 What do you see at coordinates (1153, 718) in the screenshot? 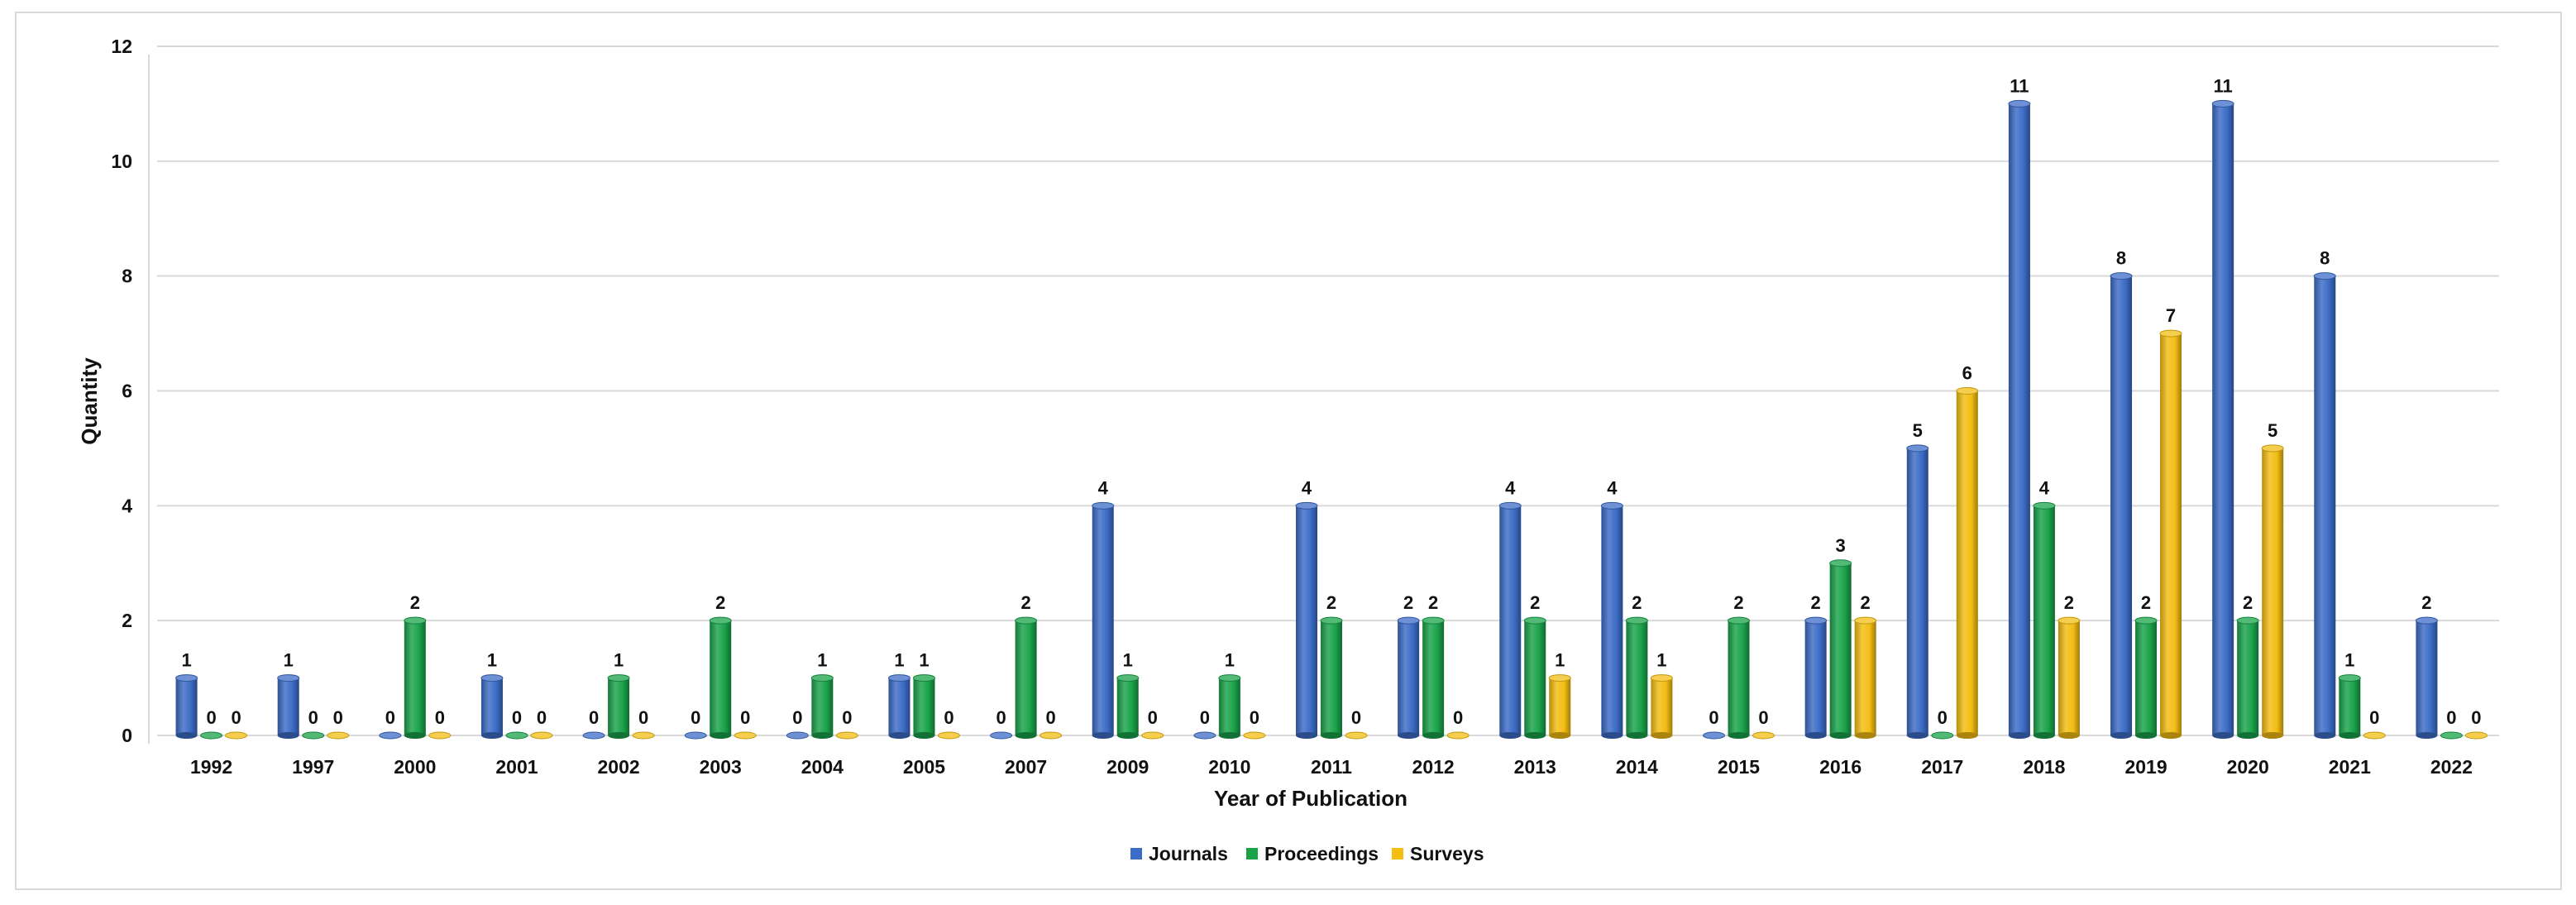
I see `data-label-surveys-2009: 0` at bounding box center [1153, 718].